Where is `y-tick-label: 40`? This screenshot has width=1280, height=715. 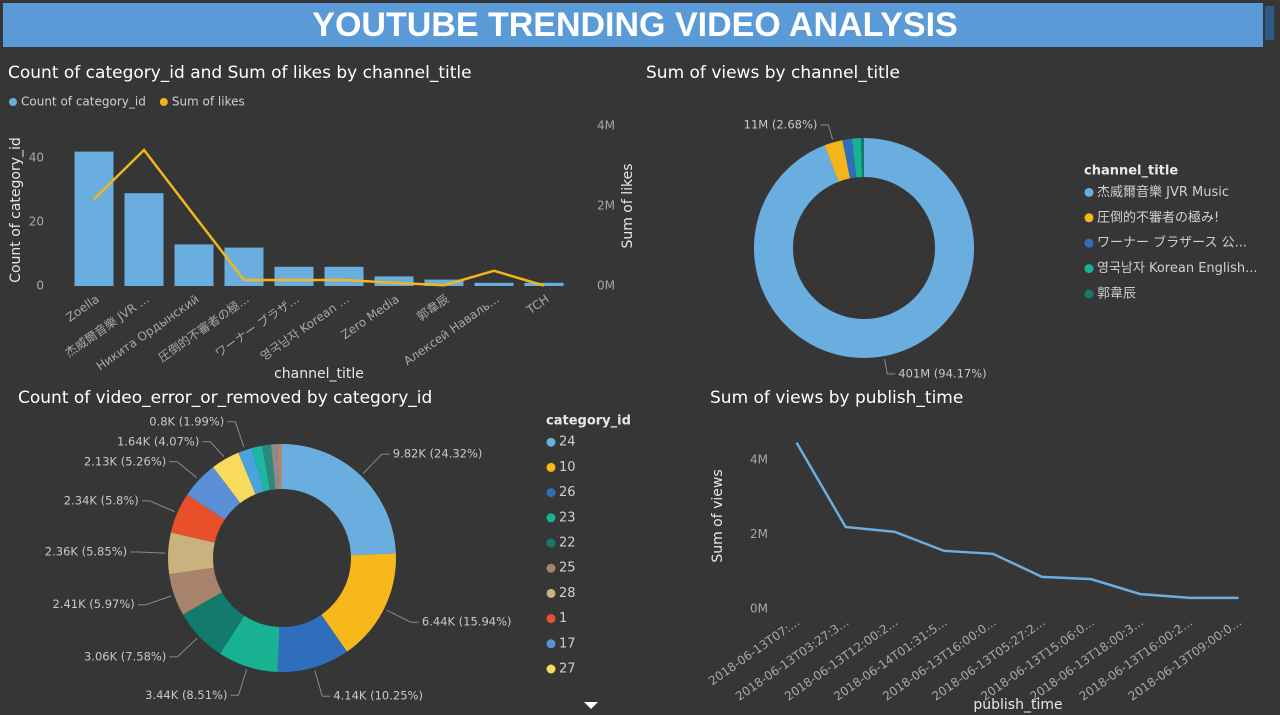
y-tick-label: 40 is located at coordinates (36, 158).